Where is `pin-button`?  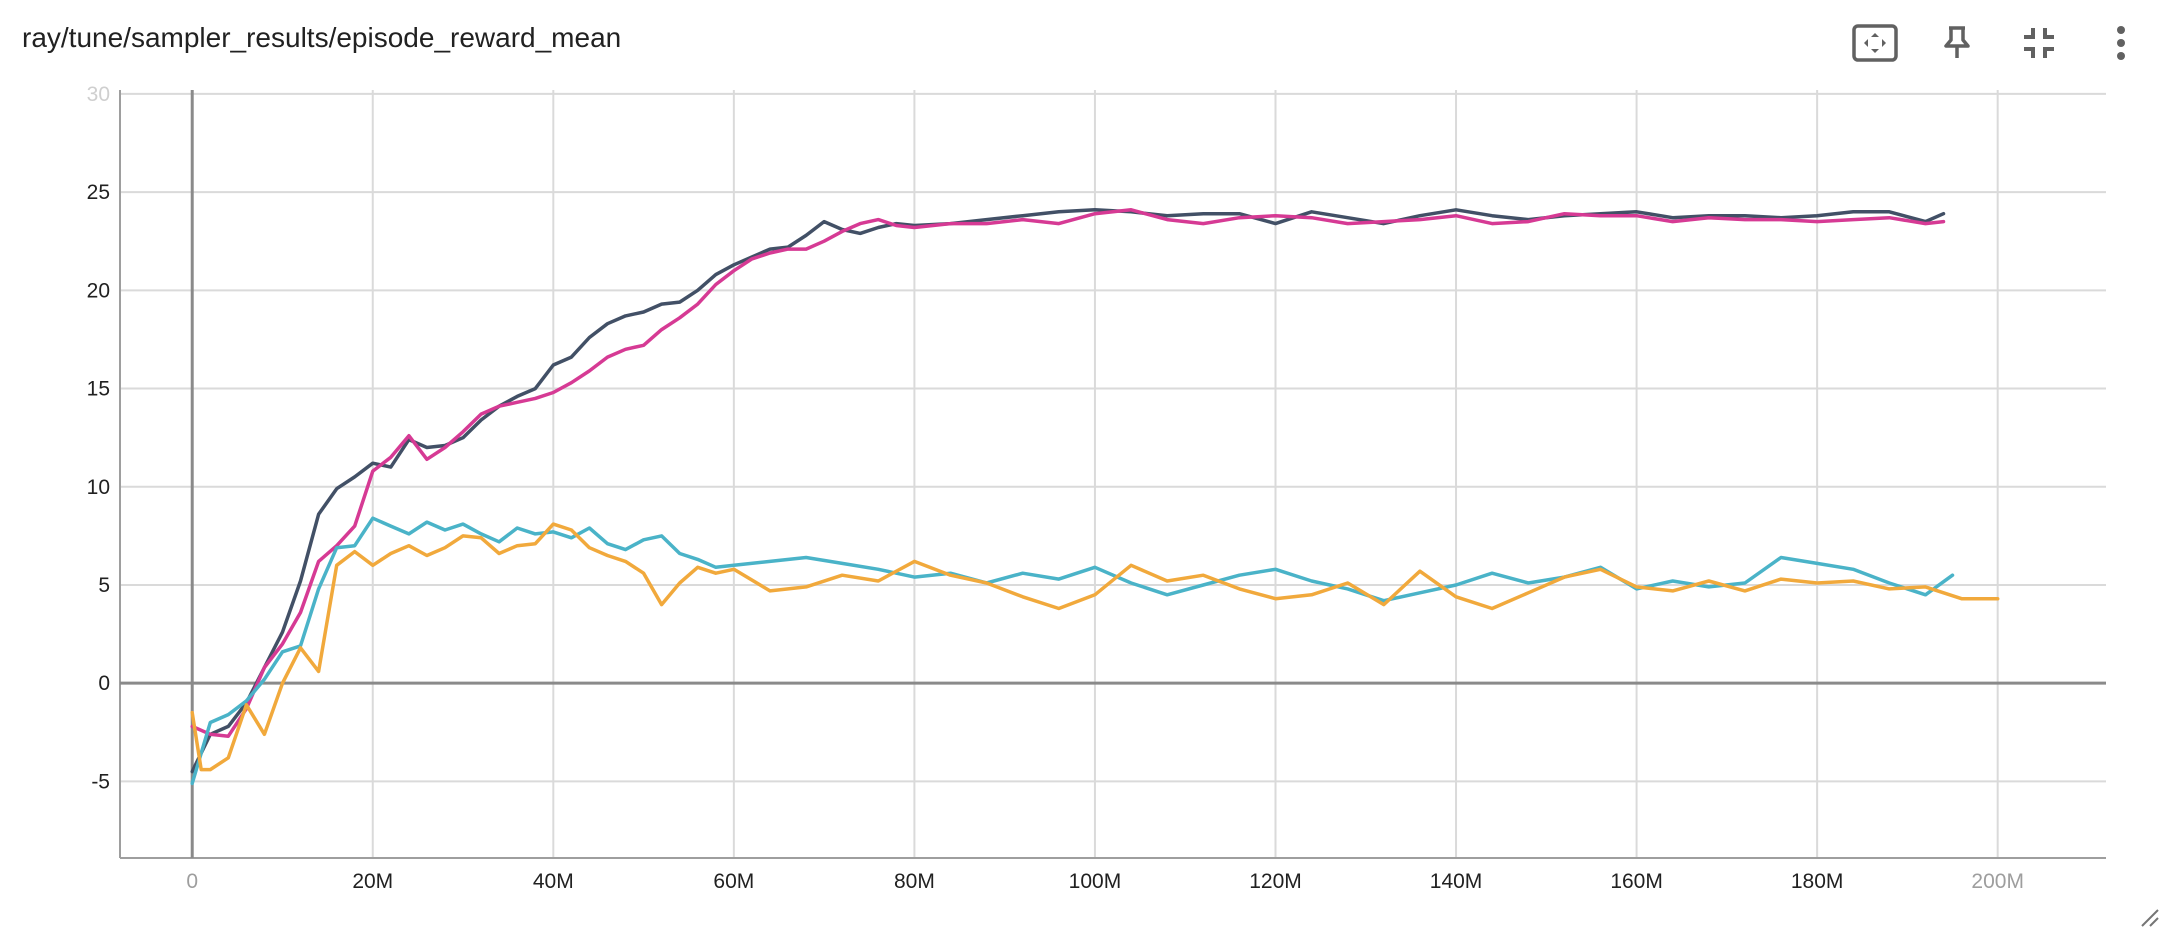 pin-button is located at coordinates (1957, 43).